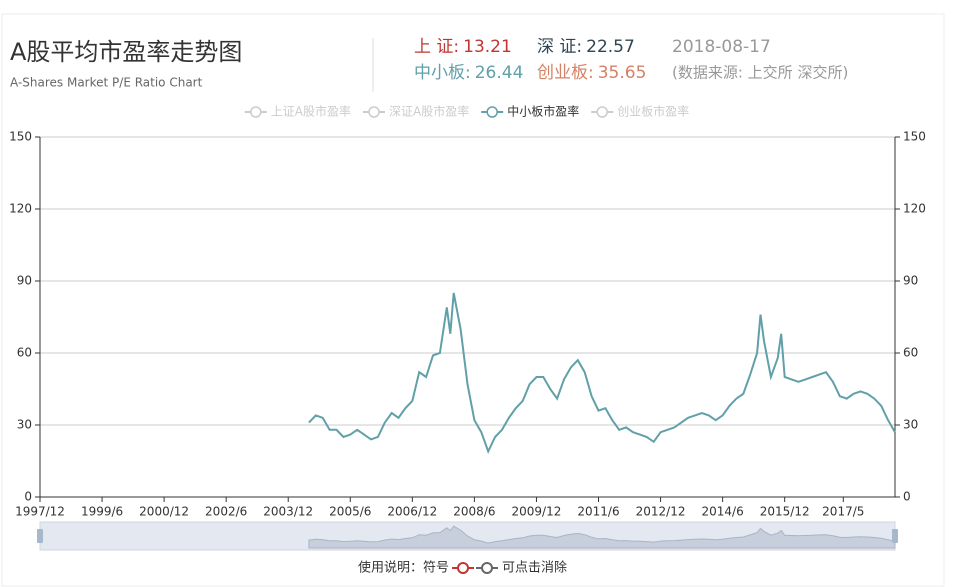 The height and width of the screenshot is (587, 955). I want to click on stat: 创业板: 35.65, so click(591, 73).